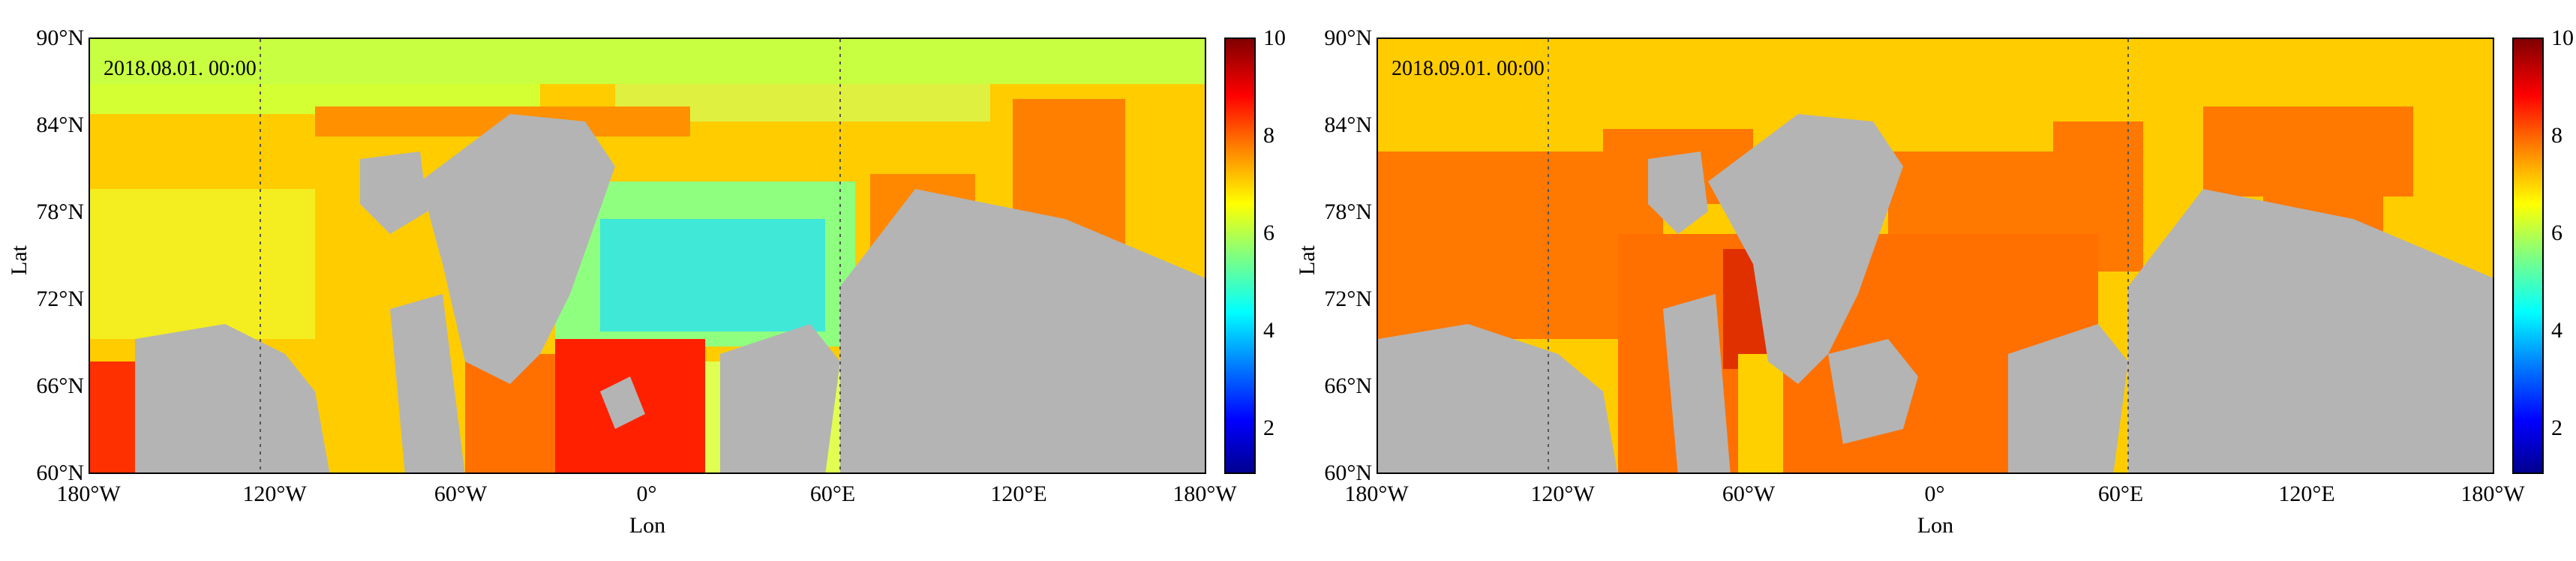 The width and height of the screenshot is (2576, 561). What do you see at coordinates (1468, 68) in the screenshot?
I see `map-timestamp: 2018.09.01. 00:00` at bounding box center [1468, 68].